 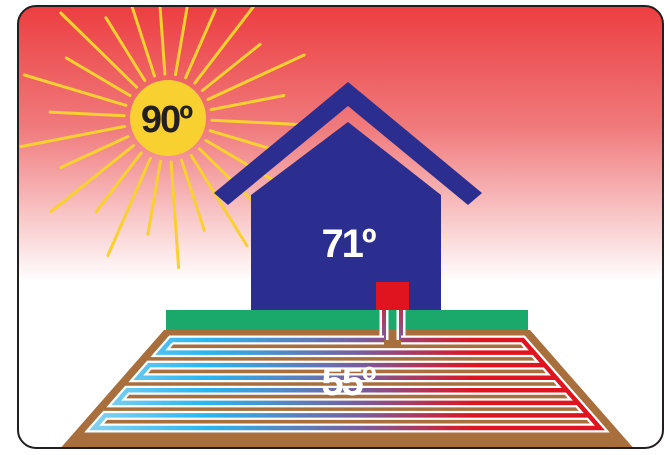 I want to click on house-roof, so click(x=348, y=143).